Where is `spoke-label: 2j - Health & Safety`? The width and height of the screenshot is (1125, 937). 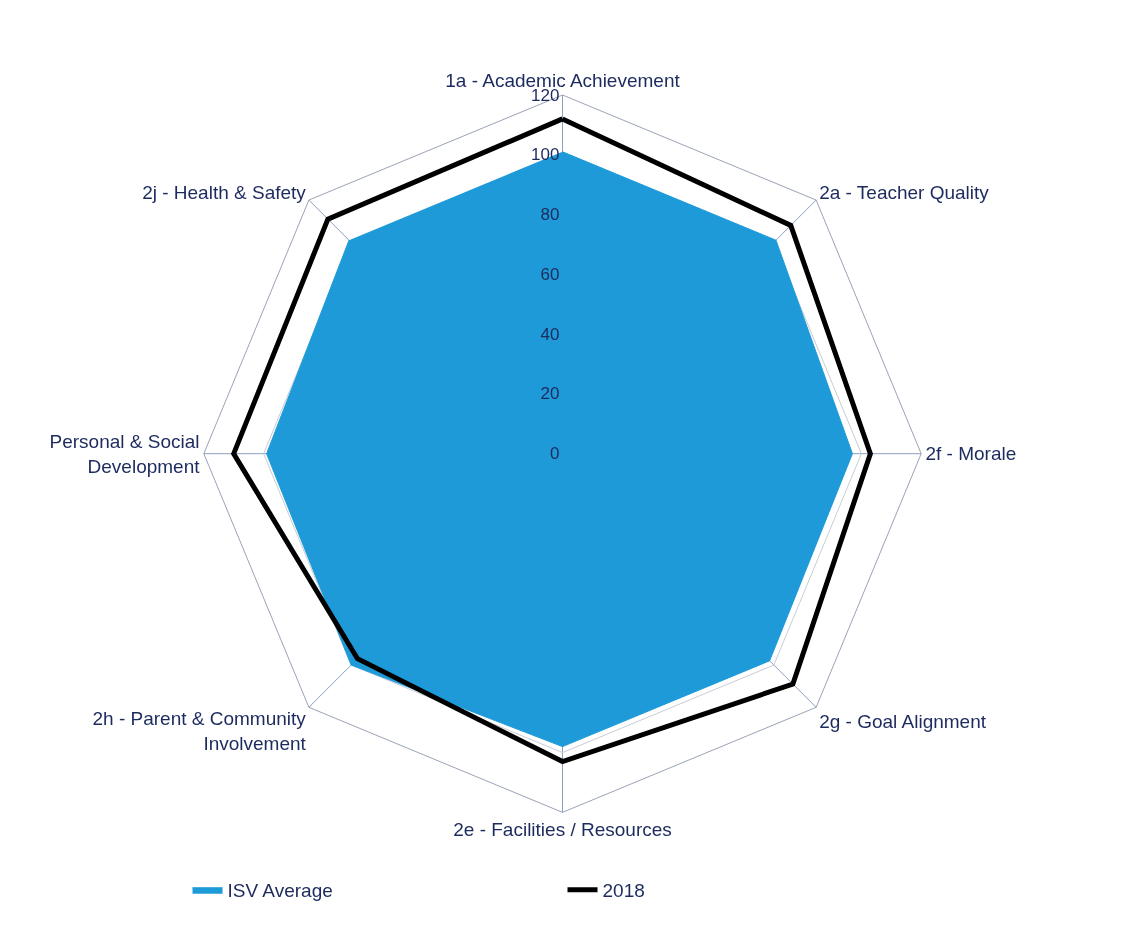
spoke-label: 2j - Health & Safety is located at coordinates (224, 193).